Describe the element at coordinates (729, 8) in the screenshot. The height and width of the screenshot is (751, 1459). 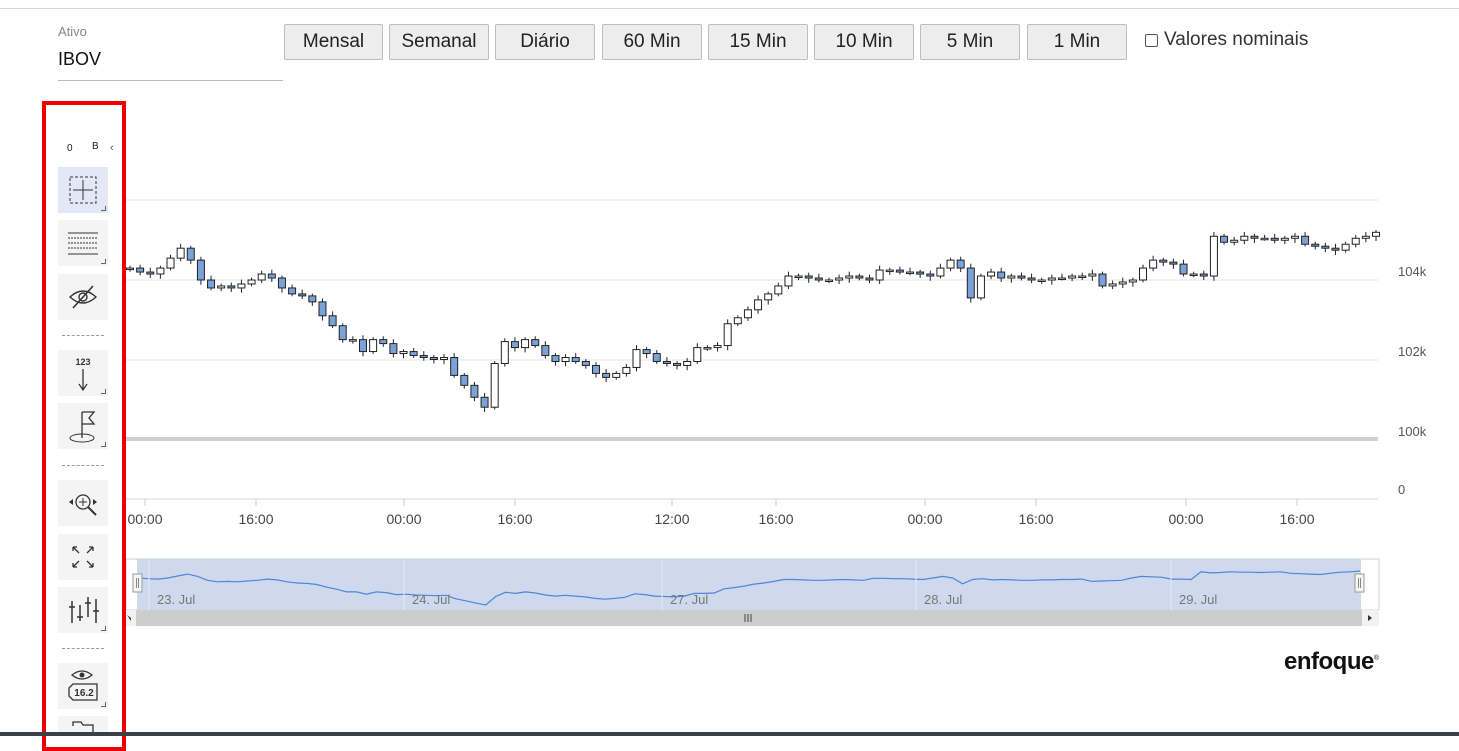
I see `top-divider` at that location.